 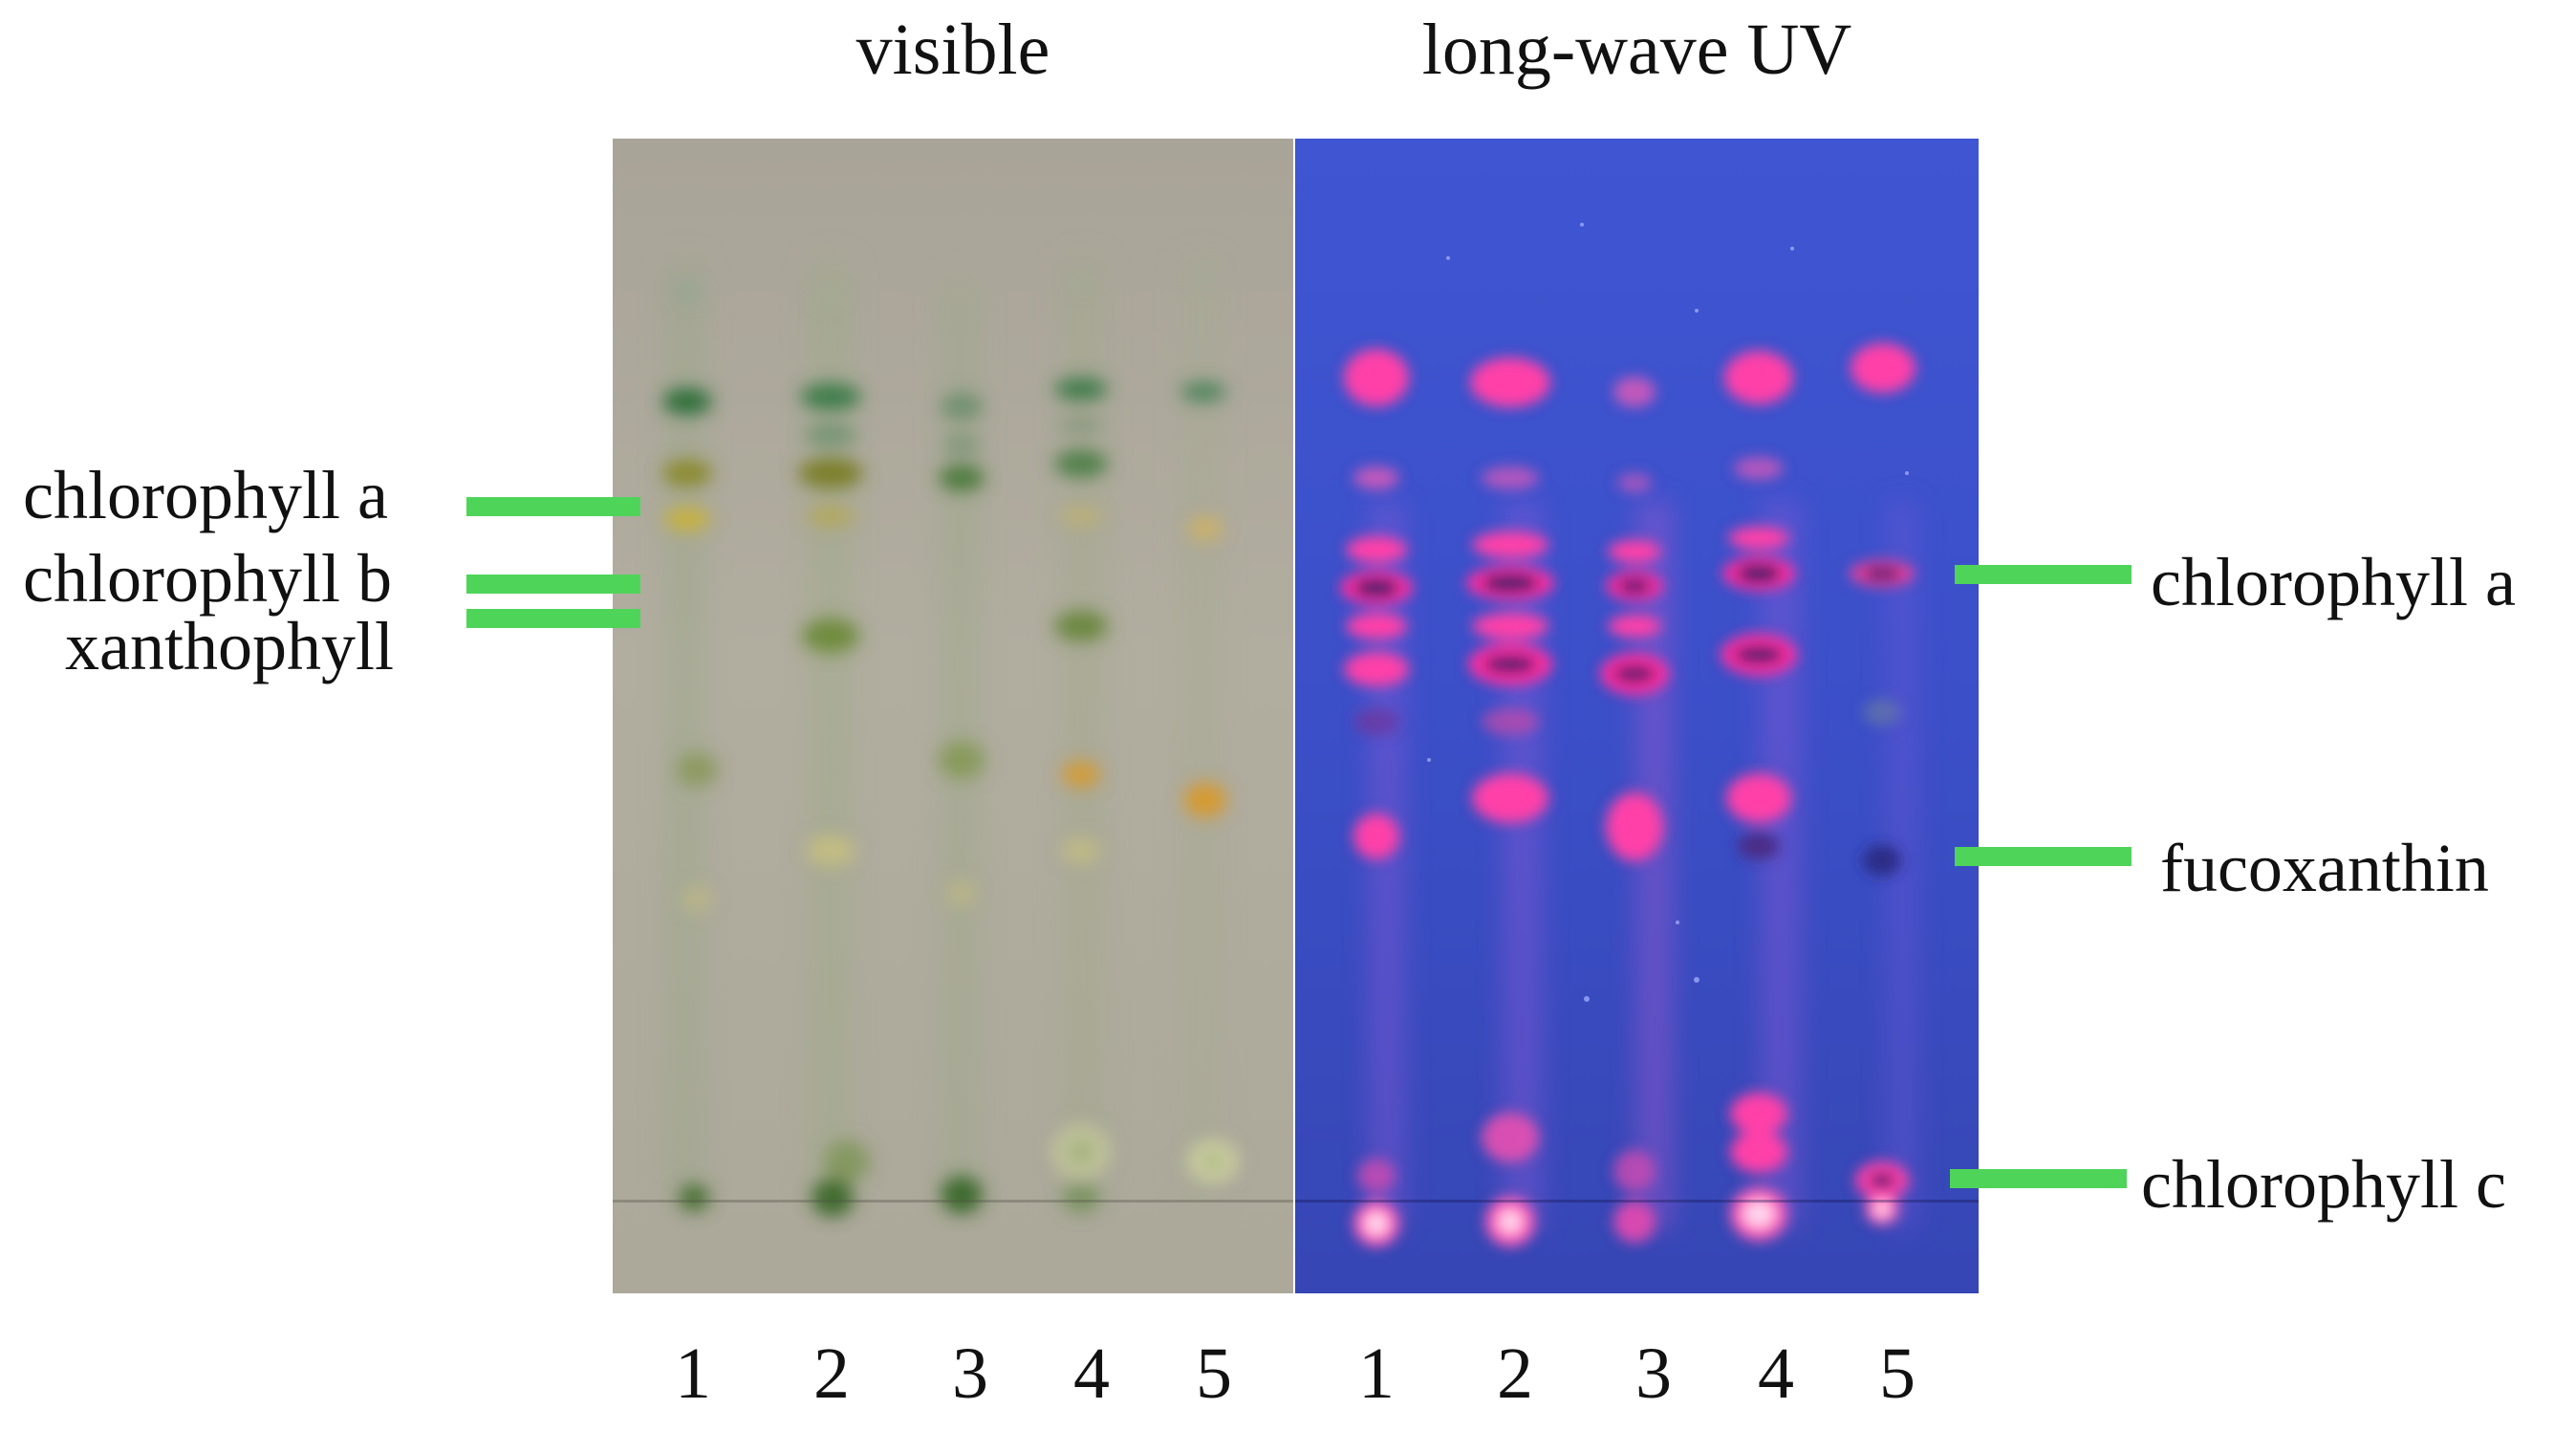 What do you see at coordinates (229, 646) in the screenshot?
I see `label-left-xanthophyll: xanthophyll` at bounding box center [229, 646].